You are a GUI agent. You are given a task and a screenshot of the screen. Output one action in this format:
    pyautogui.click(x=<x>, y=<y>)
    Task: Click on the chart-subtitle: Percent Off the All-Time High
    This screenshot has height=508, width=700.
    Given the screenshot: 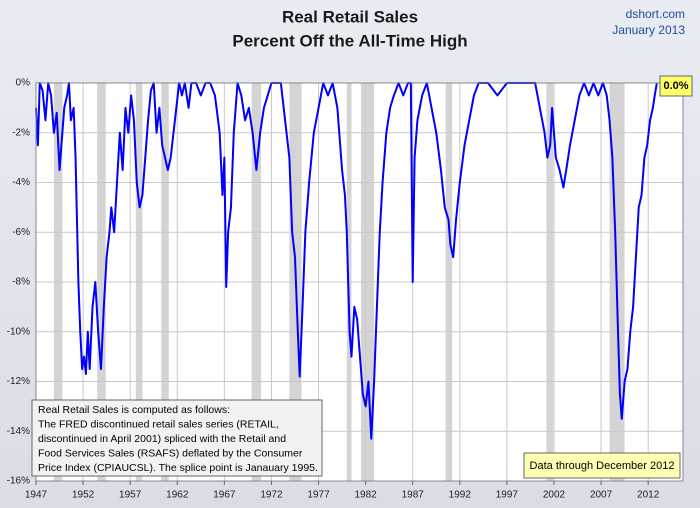 What is the action you would take?
    pyautogui.click(x=349, y=40)
    